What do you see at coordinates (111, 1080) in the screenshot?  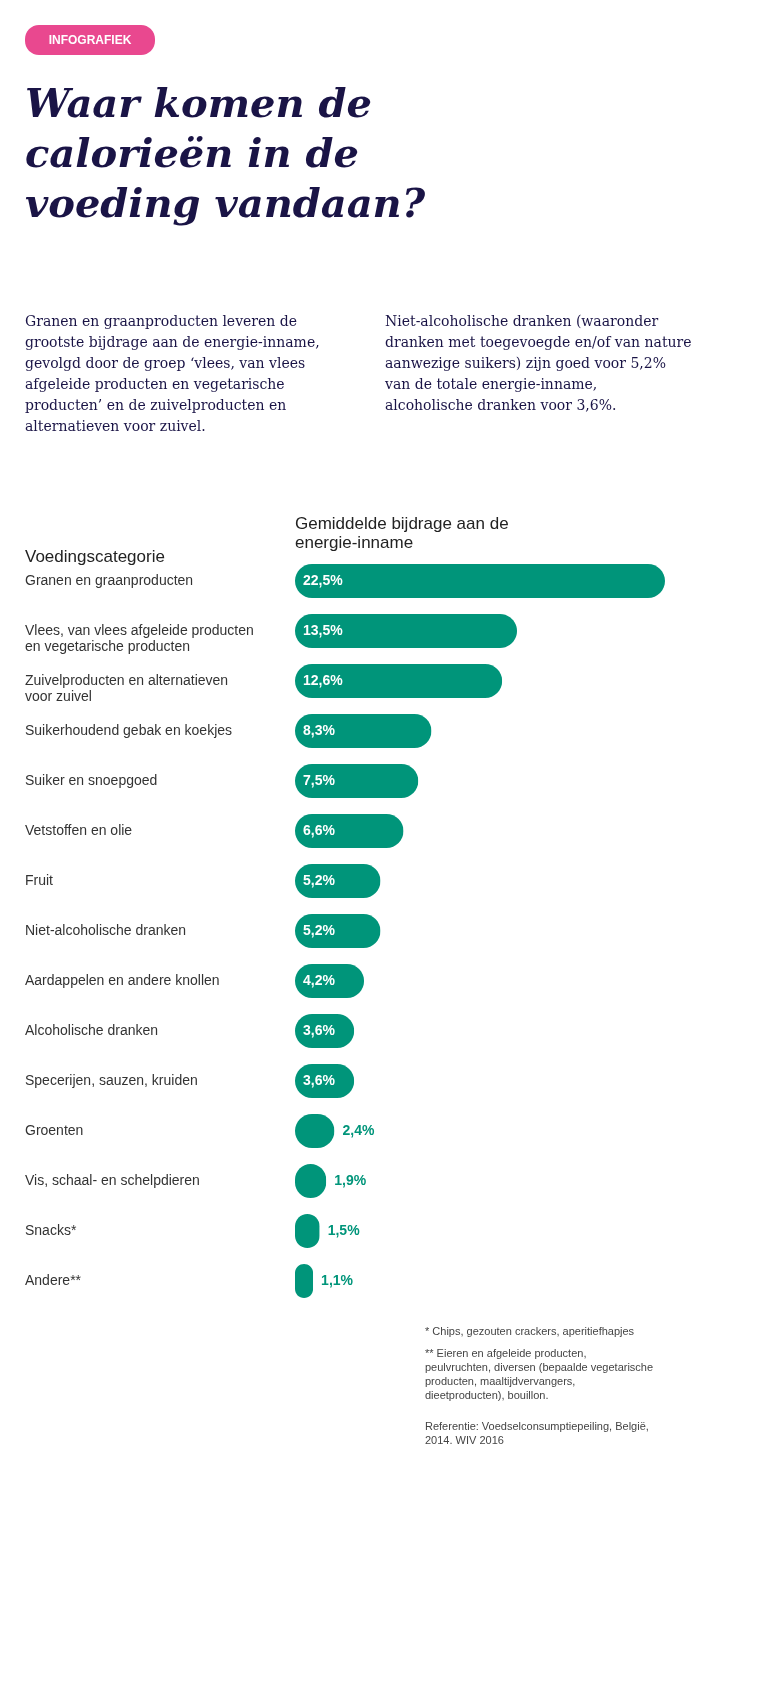 I see `y-tick-label: Specerijen, sauzen, kruiden` at bounding box center [111, 1080].